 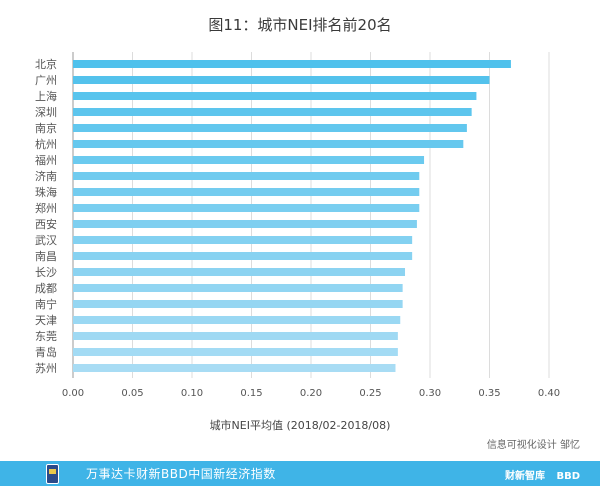 I want to click on category-label: 武汉, so click(x=46, y=240).